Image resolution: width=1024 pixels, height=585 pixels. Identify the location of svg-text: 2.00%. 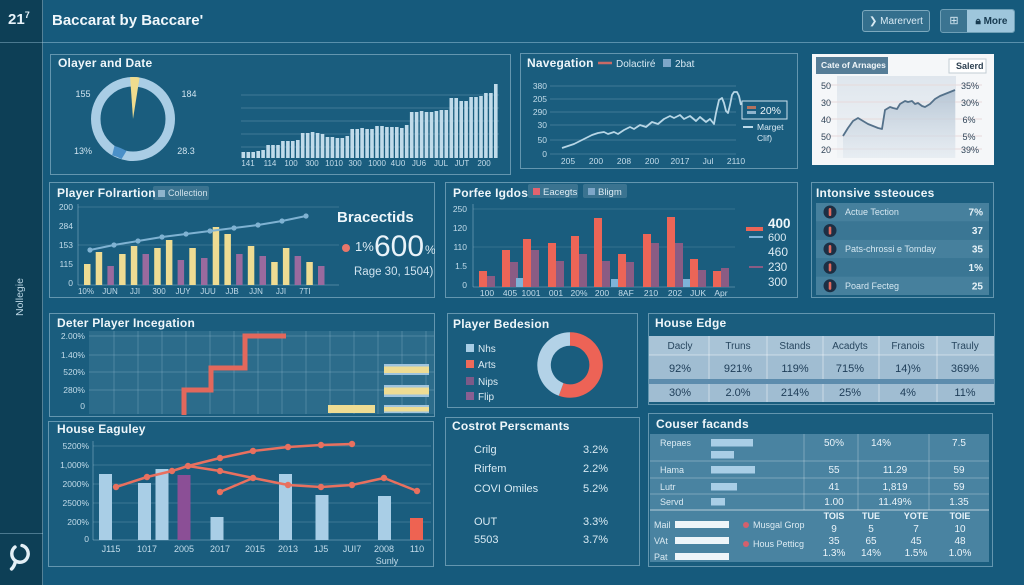
(73, 336).